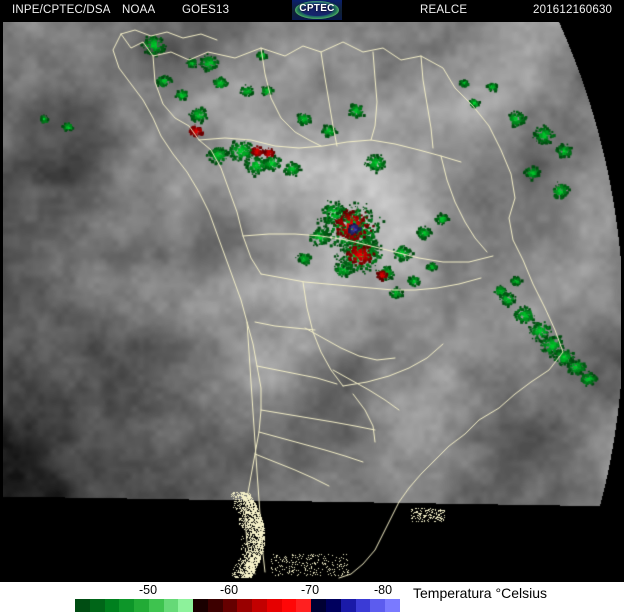  I want to click on colorbar-tick-label: -70, so click(310, 590).